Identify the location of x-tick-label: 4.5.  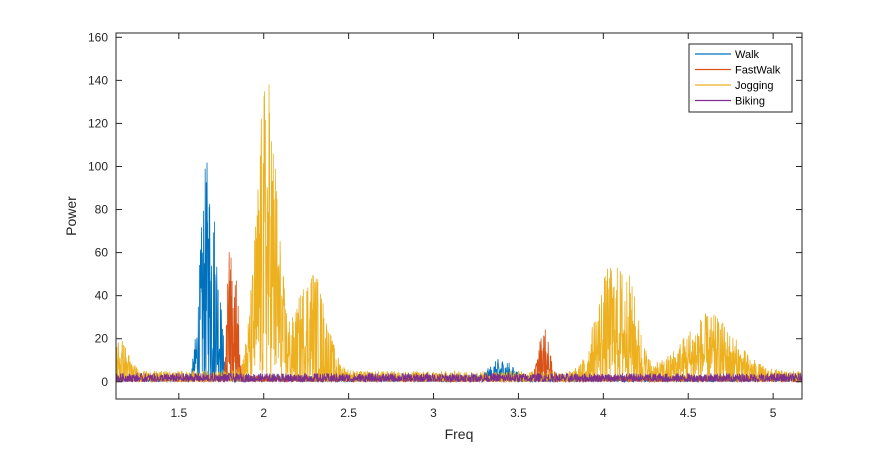
(688, 413).